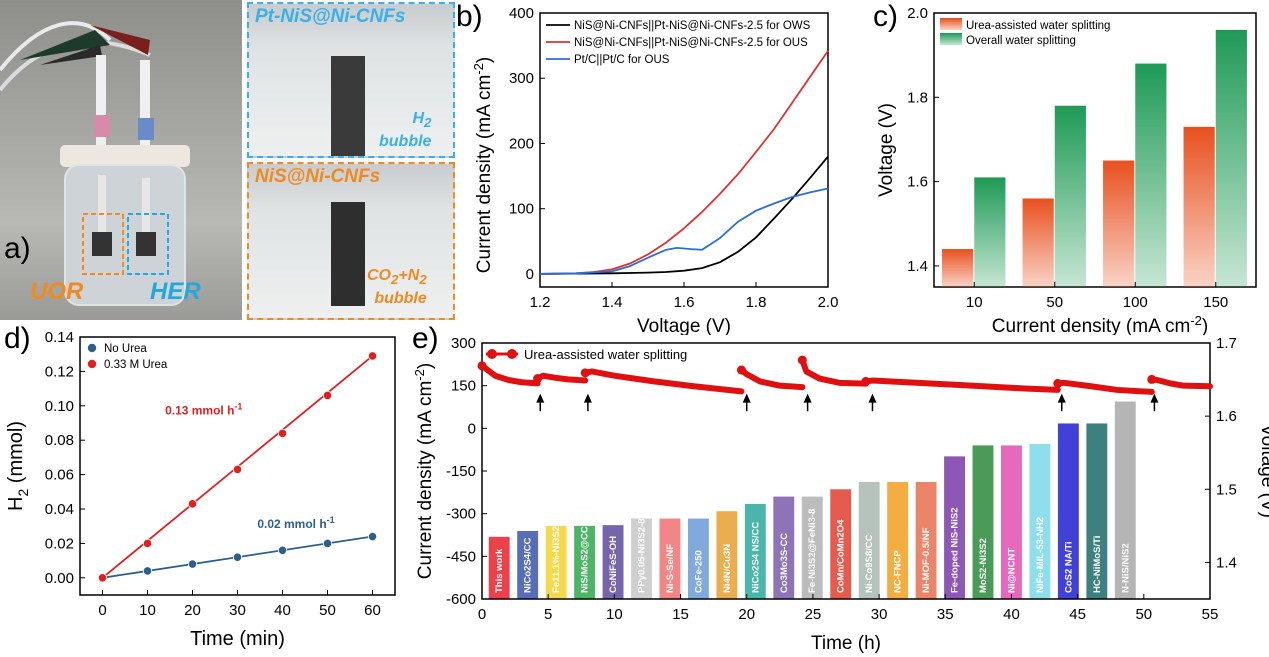  What do you see at coordinates (698, 571) in the screenshot?
I see `bar-label: CoFe-250` at bounding box center [698, 571].